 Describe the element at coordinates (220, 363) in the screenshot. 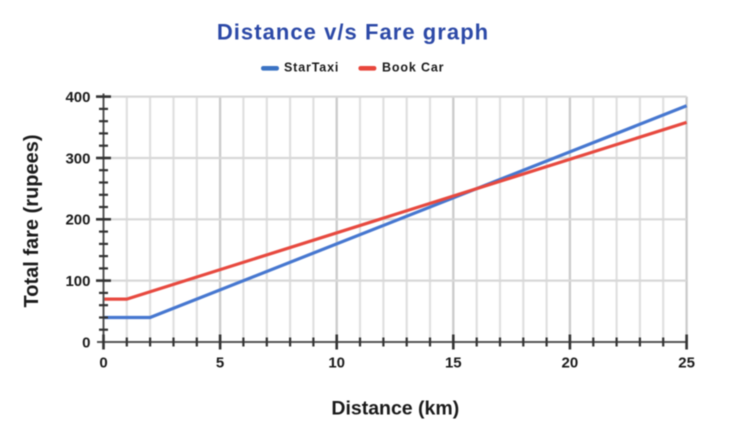

I see `svg-text: 5` at that location.